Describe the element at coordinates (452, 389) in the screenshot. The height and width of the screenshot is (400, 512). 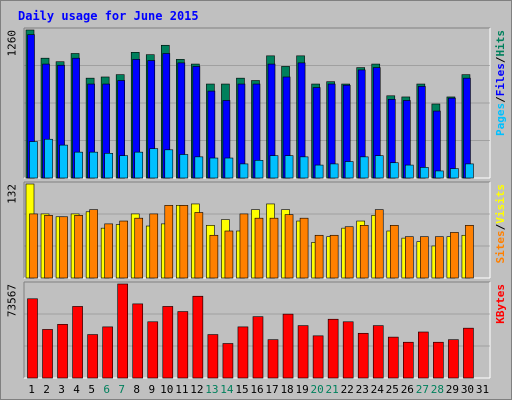
I see `x-tick-label-day-29: 29` at that location.